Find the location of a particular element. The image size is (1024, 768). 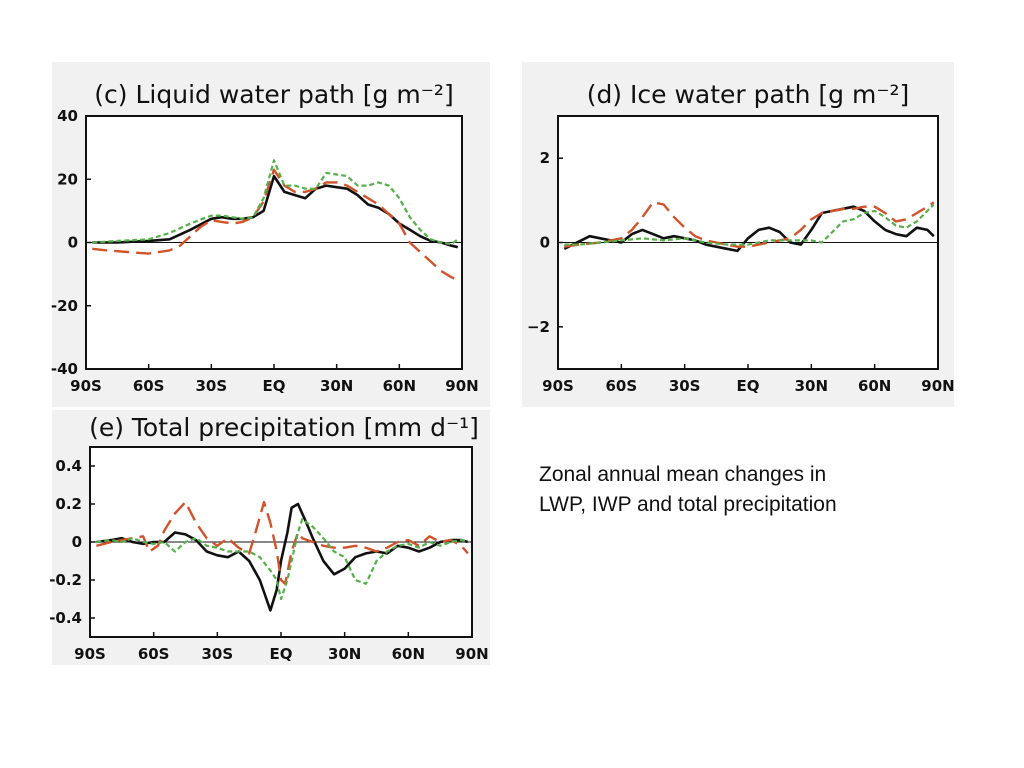

x-tick-label-c: 60S is located at coordinates (149, 386).